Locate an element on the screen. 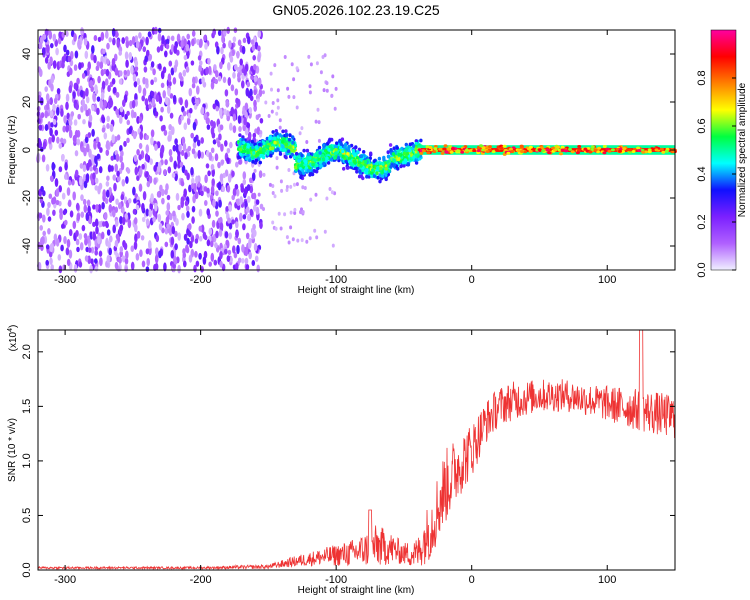 The width and height of the screenshot is (750, 600). x-tick-label: -200 is located at coordinates (201, 280).